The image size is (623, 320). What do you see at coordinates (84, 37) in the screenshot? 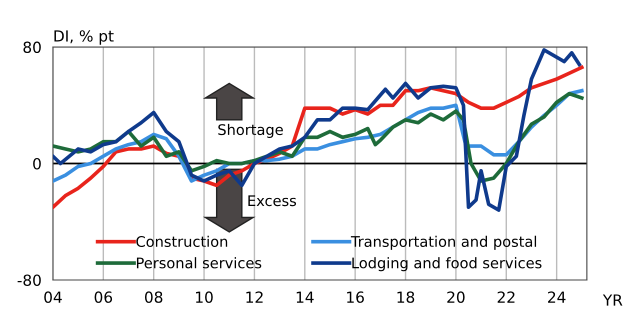
I see `y-axis-title: DI, % pt` at bounding box center [84, 37].